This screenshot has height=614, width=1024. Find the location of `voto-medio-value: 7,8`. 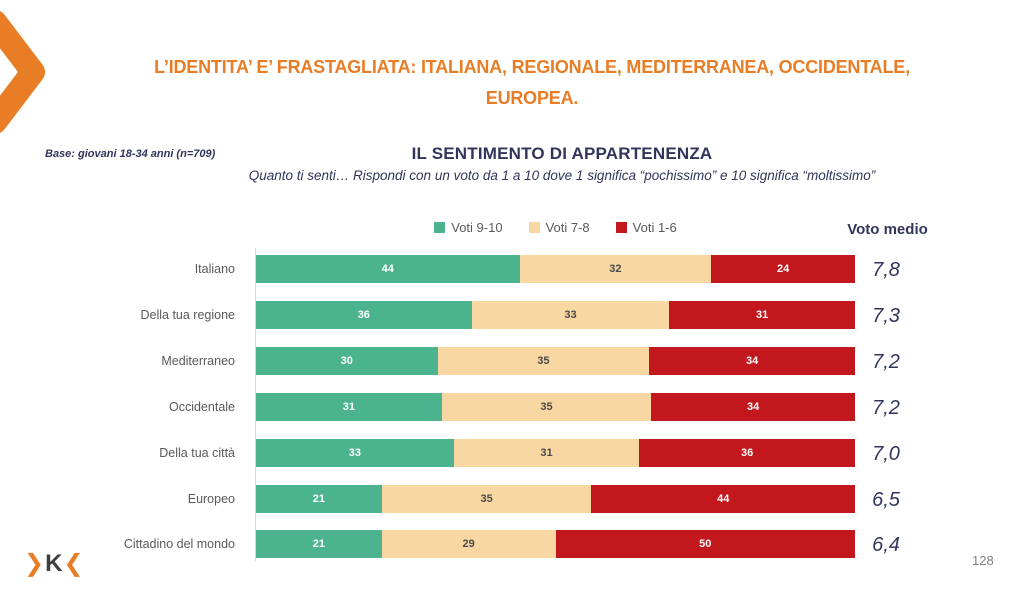

voto-medio-value: 7,8 is located at coordinates (886, 270).